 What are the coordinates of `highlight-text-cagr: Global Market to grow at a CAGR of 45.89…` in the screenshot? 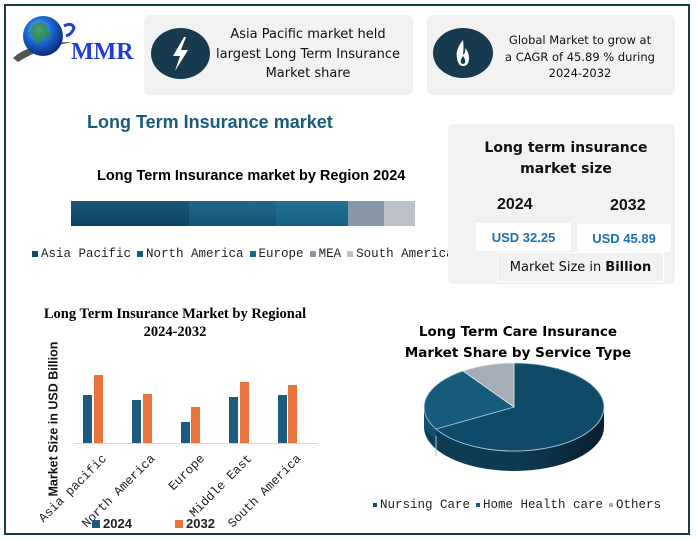 It's located at (580, 56).